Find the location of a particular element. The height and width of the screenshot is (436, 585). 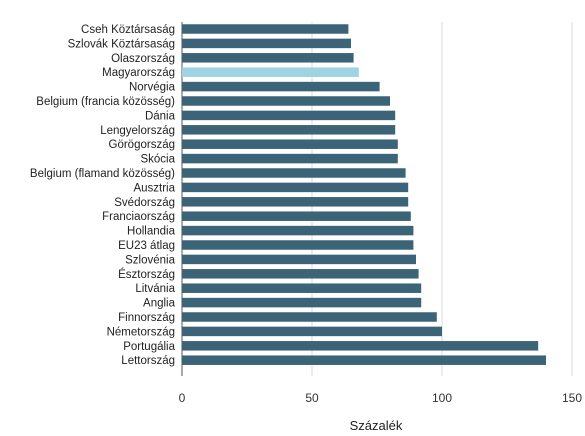

category-label: Franciaország is located at coordinates (138, 217).